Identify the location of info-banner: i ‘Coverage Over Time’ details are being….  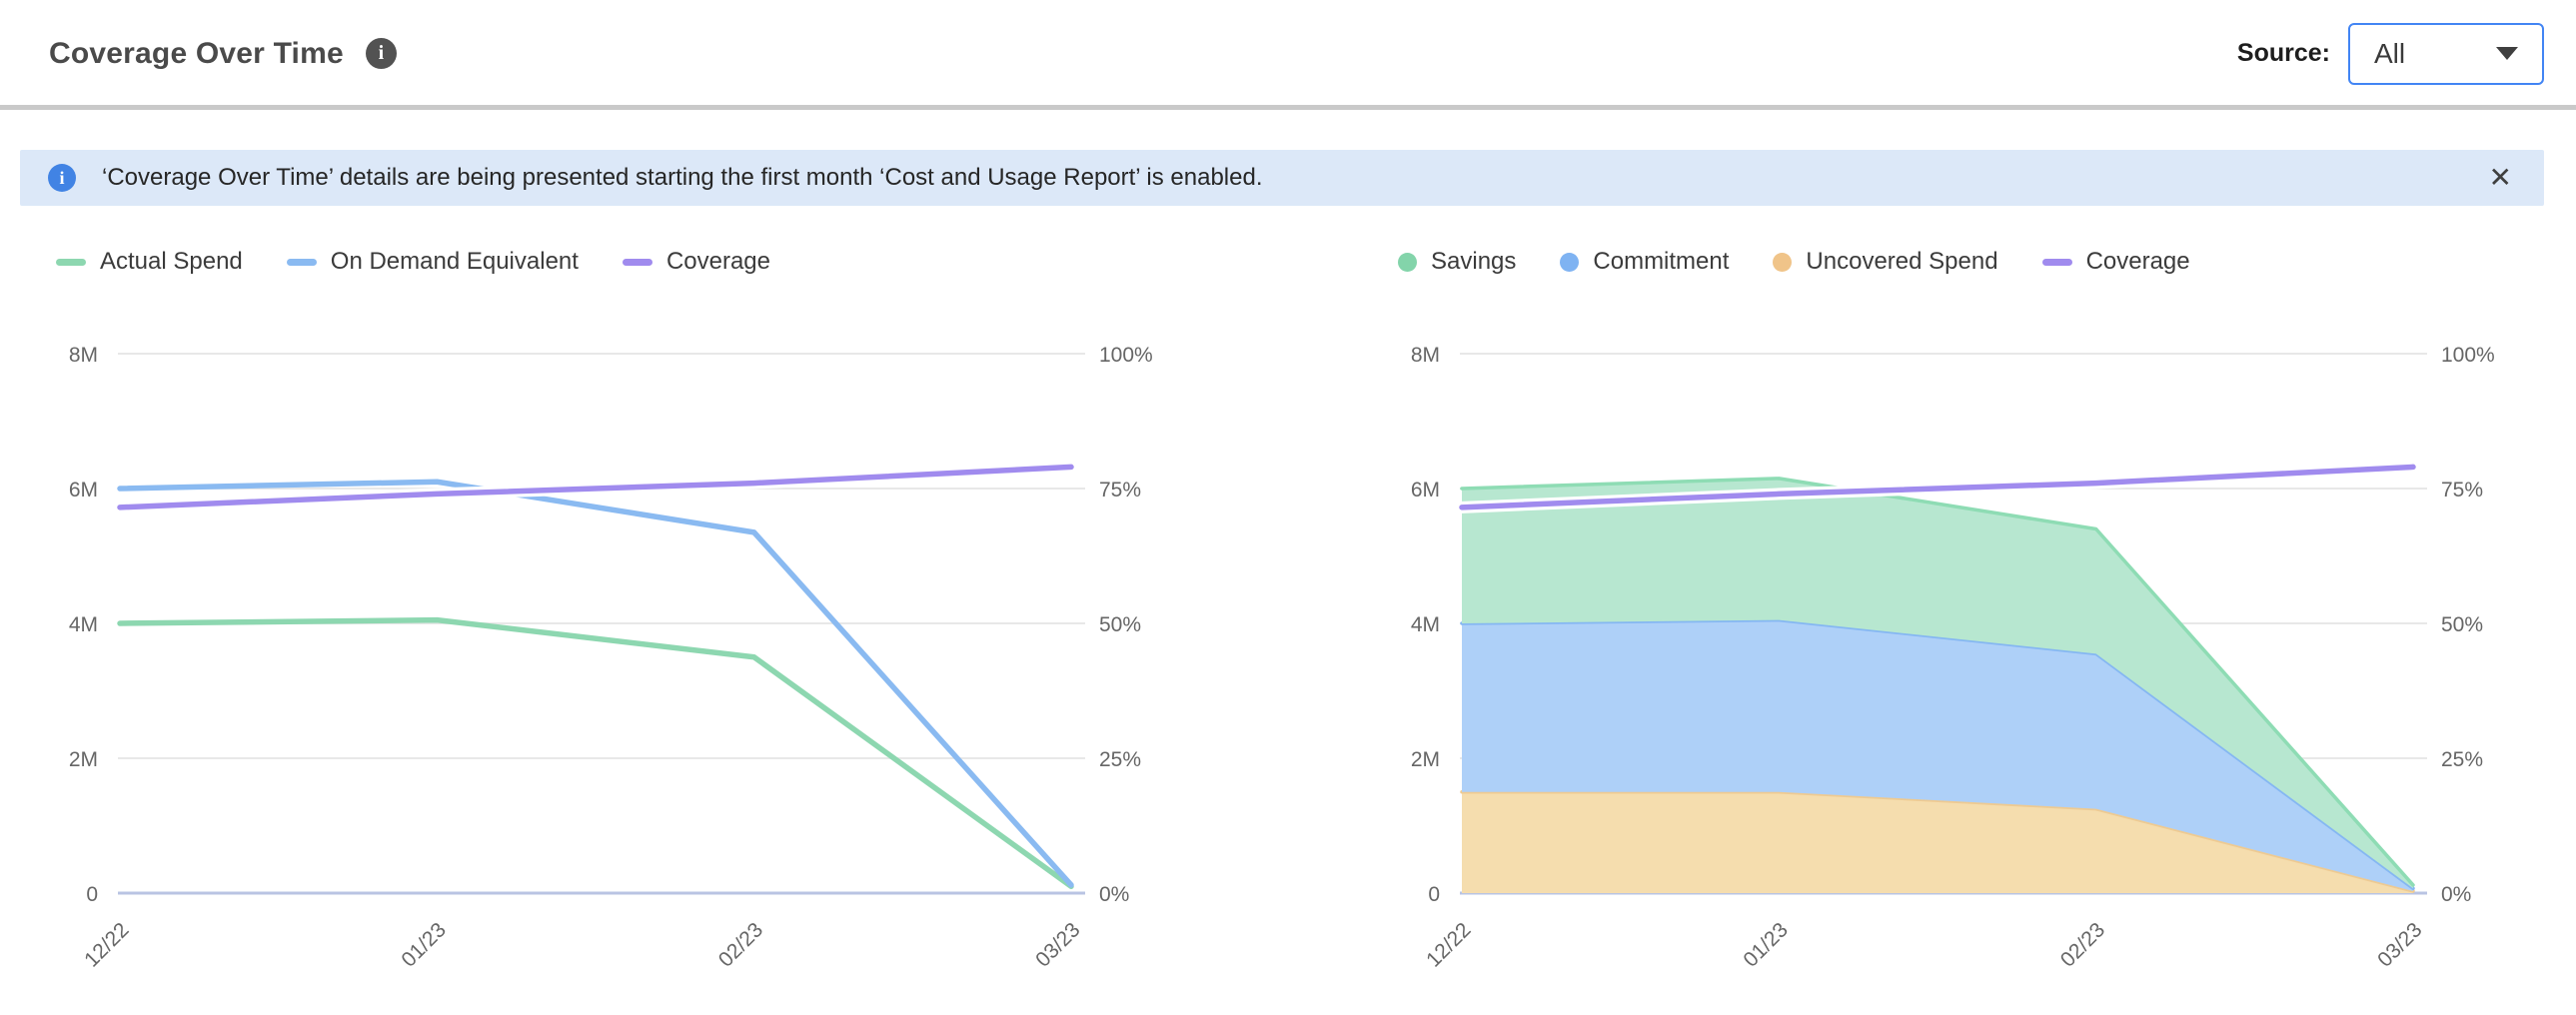
(1282, 178).